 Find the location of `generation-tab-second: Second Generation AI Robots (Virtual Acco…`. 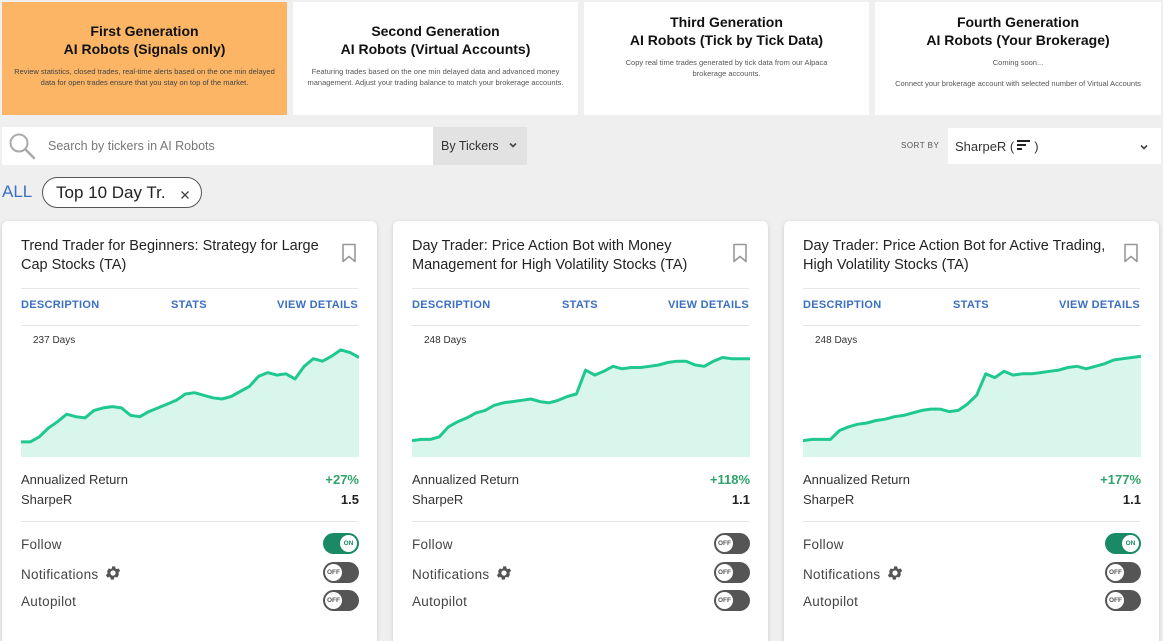

generation-tab-second: Second Generation AI Robots (Virtual Acco… is located at coordinates (435, 58).